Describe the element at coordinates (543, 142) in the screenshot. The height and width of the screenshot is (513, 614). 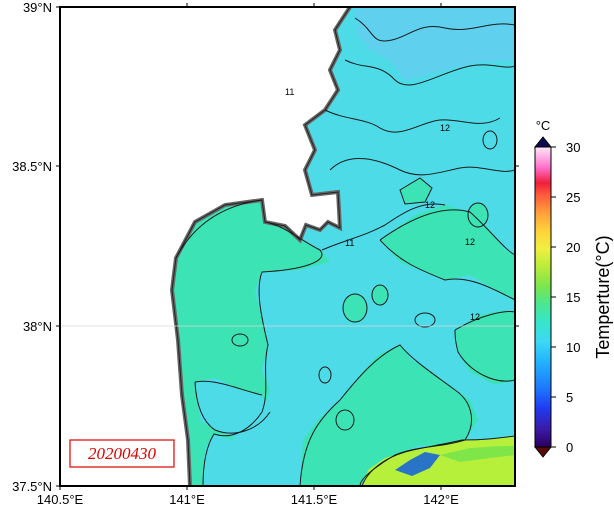
I see `colorbar-max-arrow` at that location.